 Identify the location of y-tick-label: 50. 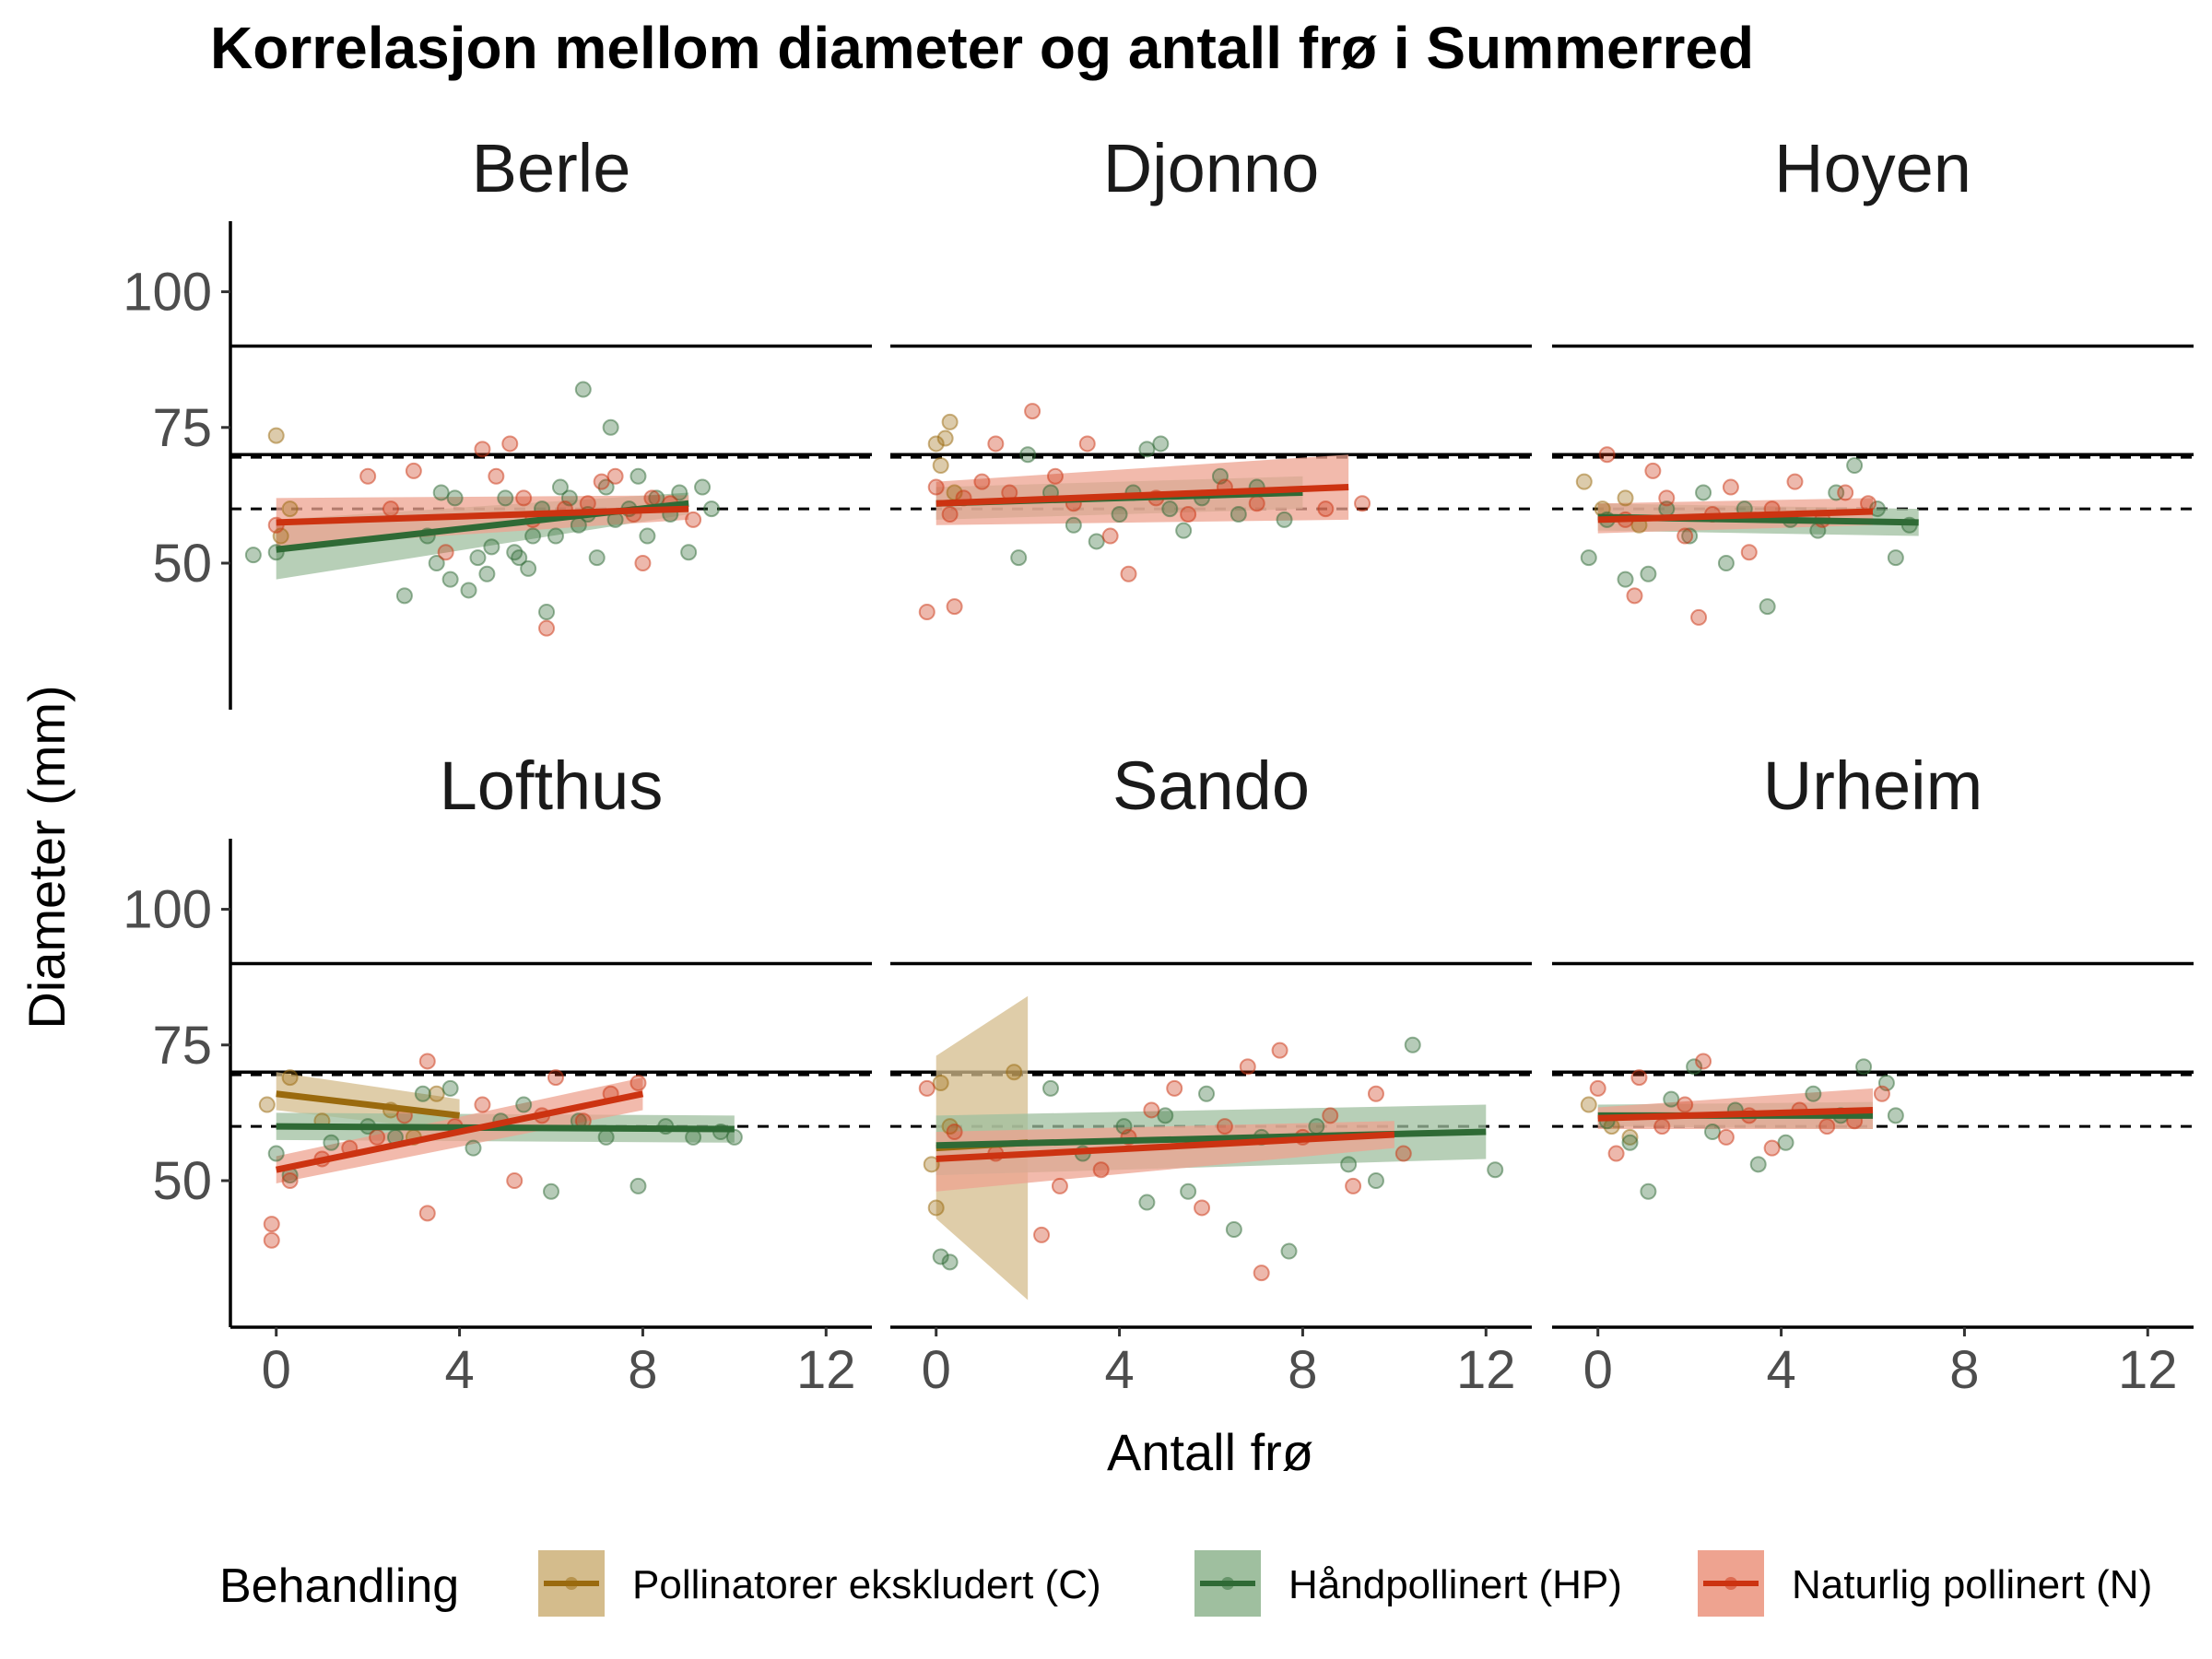
(182, 564).